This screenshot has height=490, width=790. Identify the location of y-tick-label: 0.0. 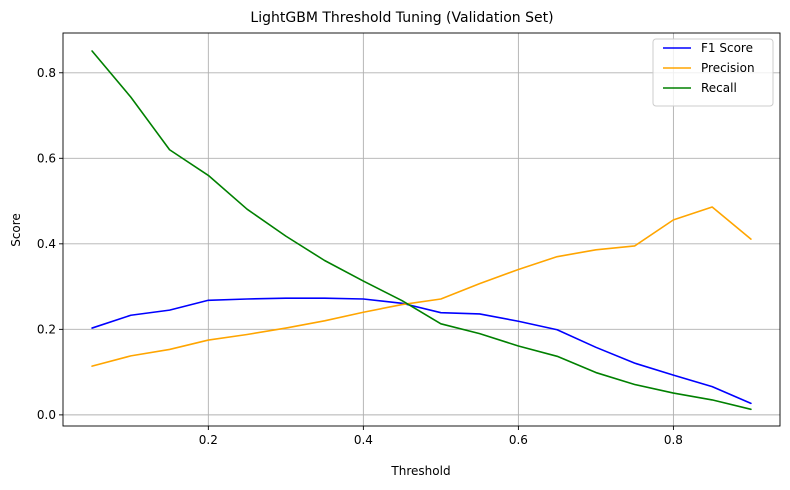
(46, 415).